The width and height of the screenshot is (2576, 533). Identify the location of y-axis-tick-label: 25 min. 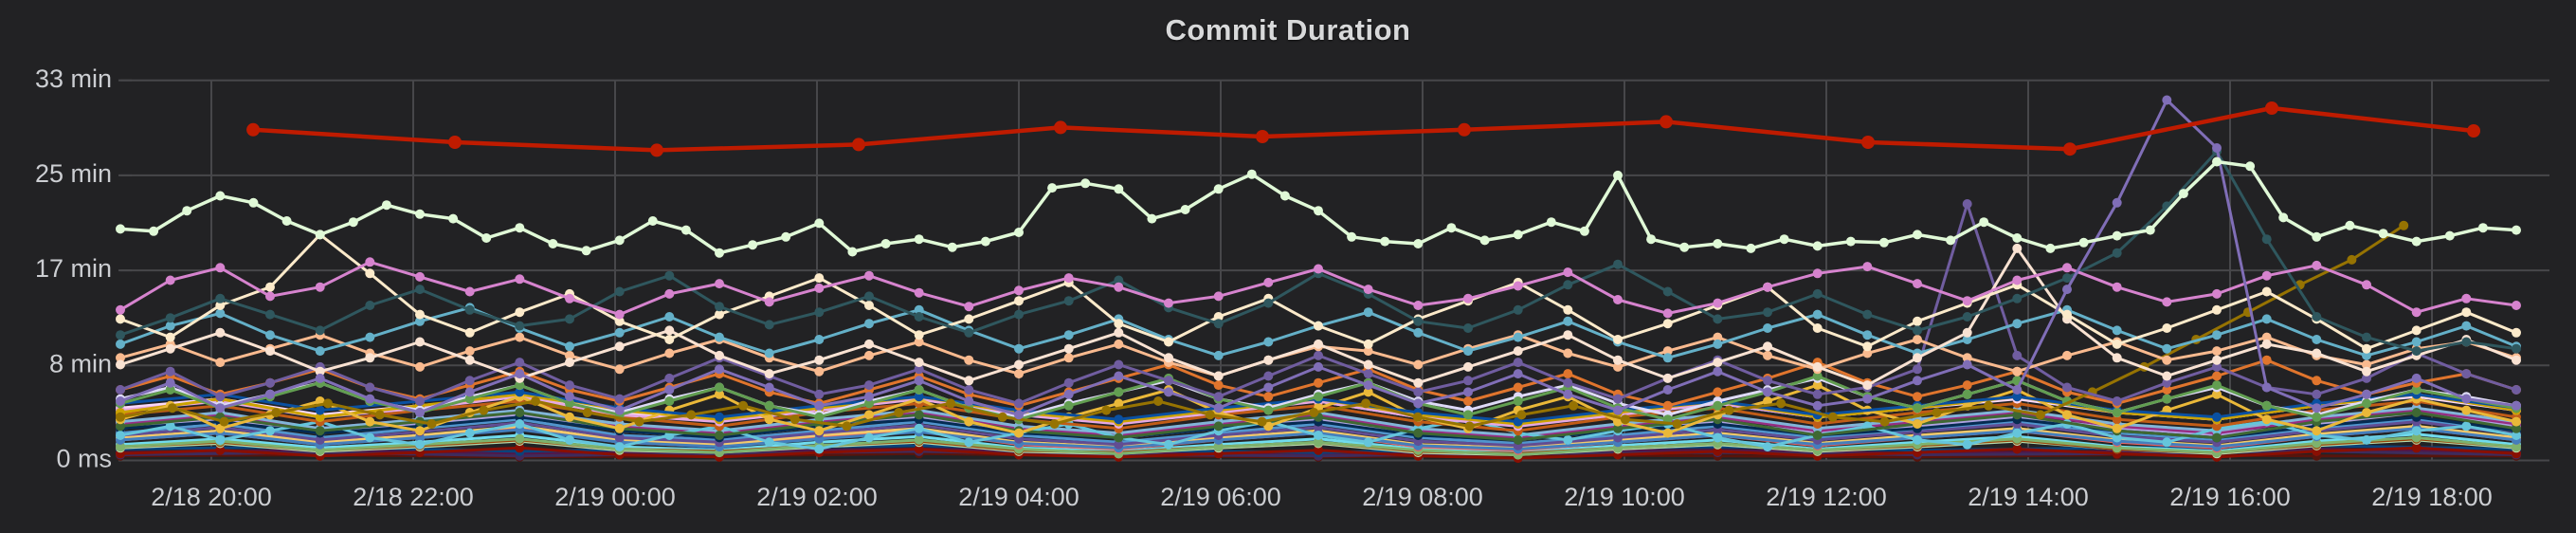
(73, 173).